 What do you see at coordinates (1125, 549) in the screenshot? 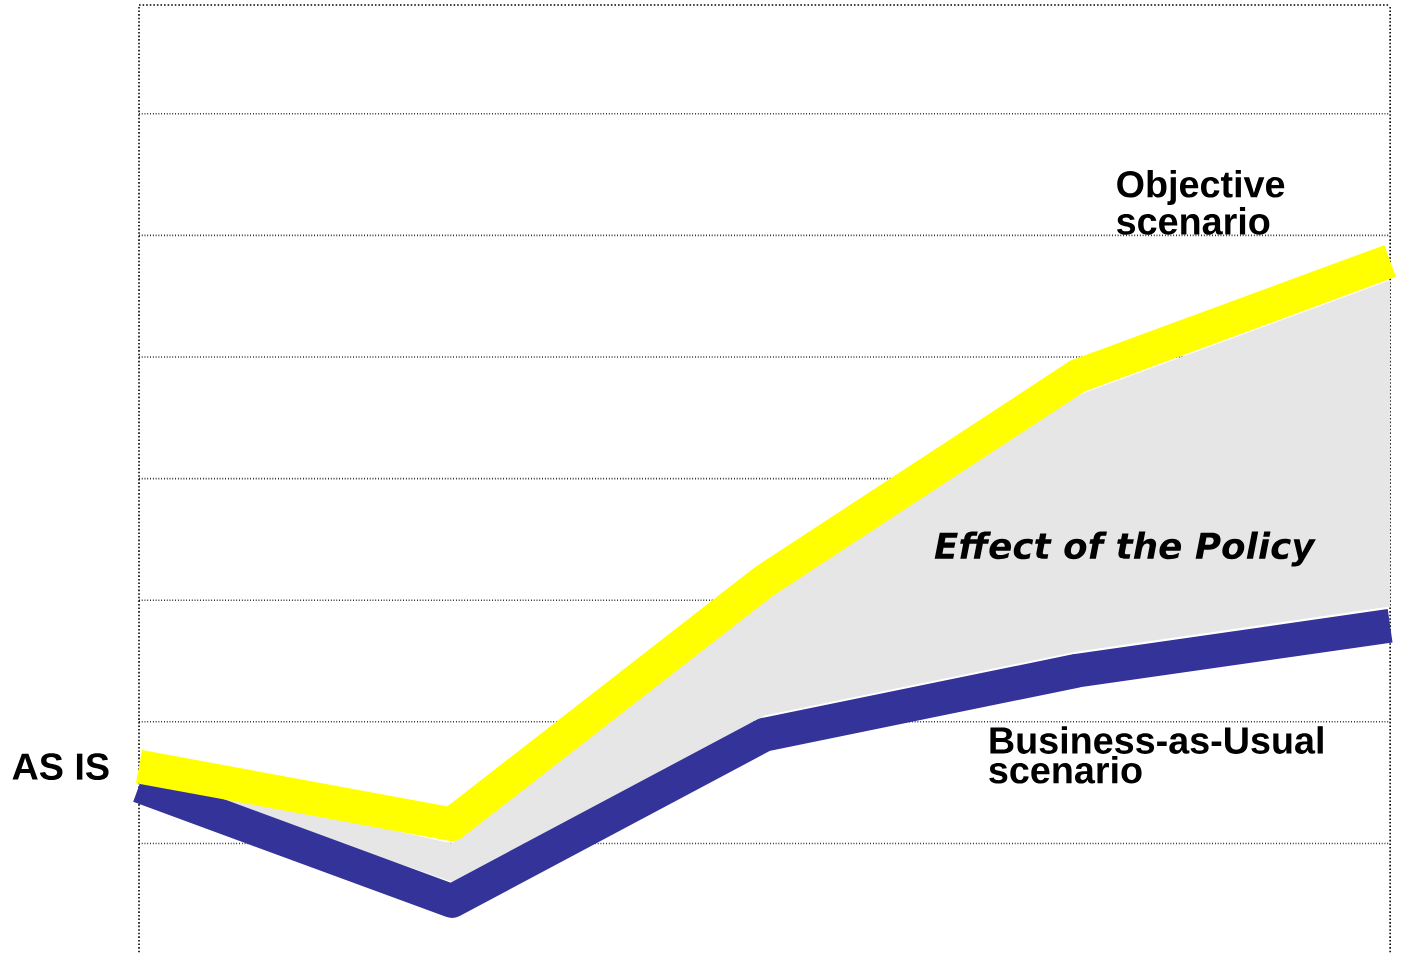
I see `annotation: Effect of the Policy` at bounding box center [1125, 549].